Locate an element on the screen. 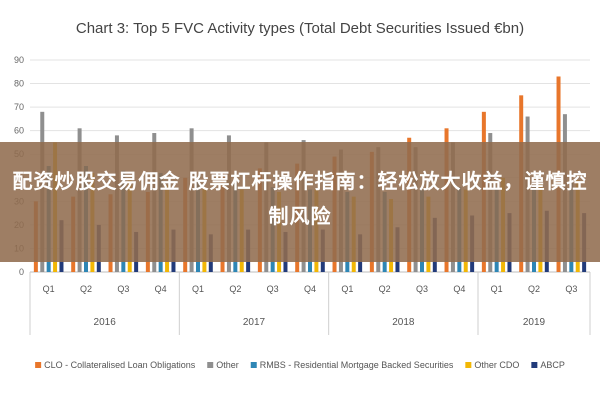 This screenshot has width=600, height=400. overlay-text: 配资炒股交易佣金 股票杠杆操作指南：轻松放大收益，谨慎控制风险 is located at coordinates (300, 198).